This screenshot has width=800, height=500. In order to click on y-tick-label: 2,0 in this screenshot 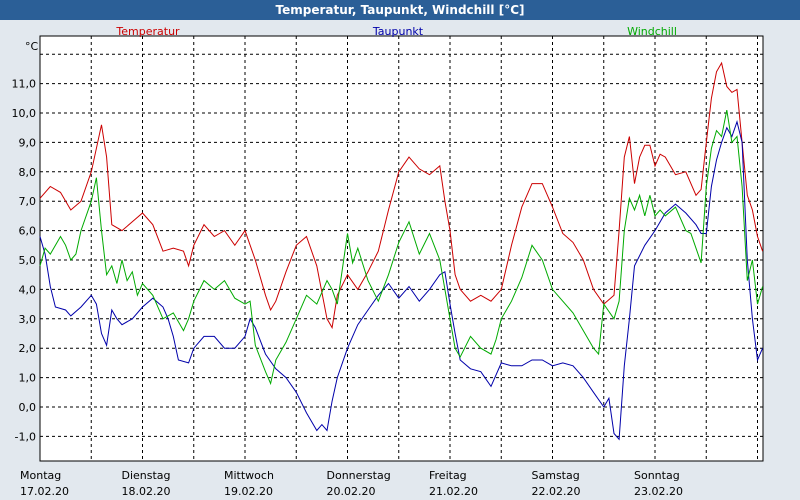, I will do `click(28, 348)`.